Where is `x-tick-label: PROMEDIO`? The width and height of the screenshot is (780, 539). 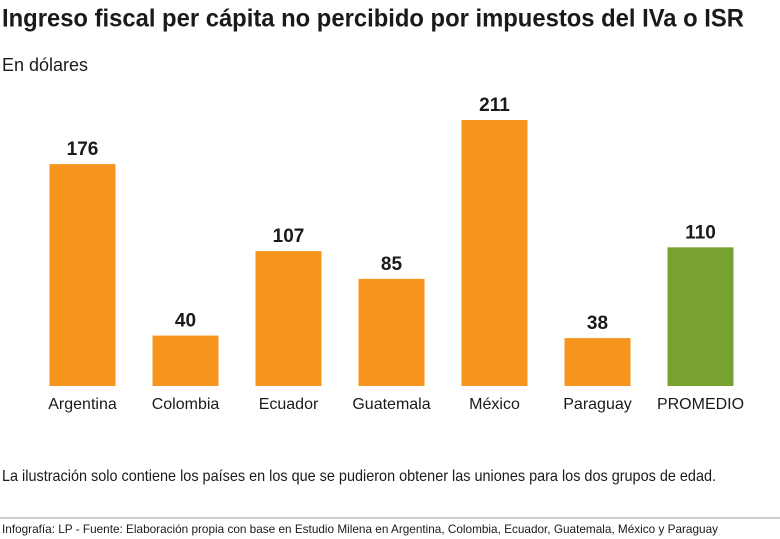 x-tick-label: PROMEDIO is located at coordinates (700, 404).